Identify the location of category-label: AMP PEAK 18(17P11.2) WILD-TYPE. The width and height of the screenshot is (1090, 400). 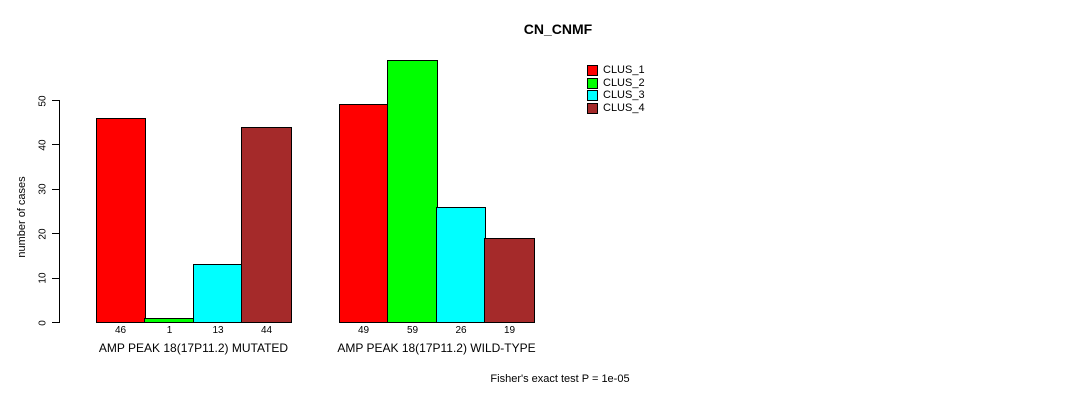
(436, 348).